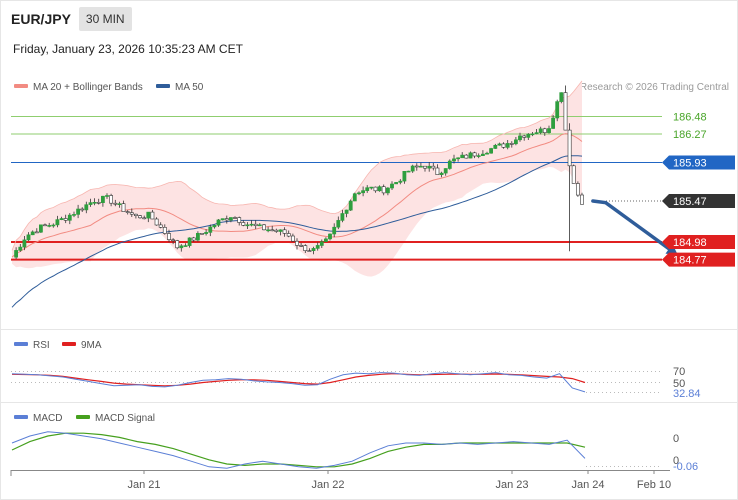  Describe the element at coordinates (698, 189) in the screenshot. I see `price-level-labels: 186.48 186.27 185.93 185.47 184.98 184.77` at that location.